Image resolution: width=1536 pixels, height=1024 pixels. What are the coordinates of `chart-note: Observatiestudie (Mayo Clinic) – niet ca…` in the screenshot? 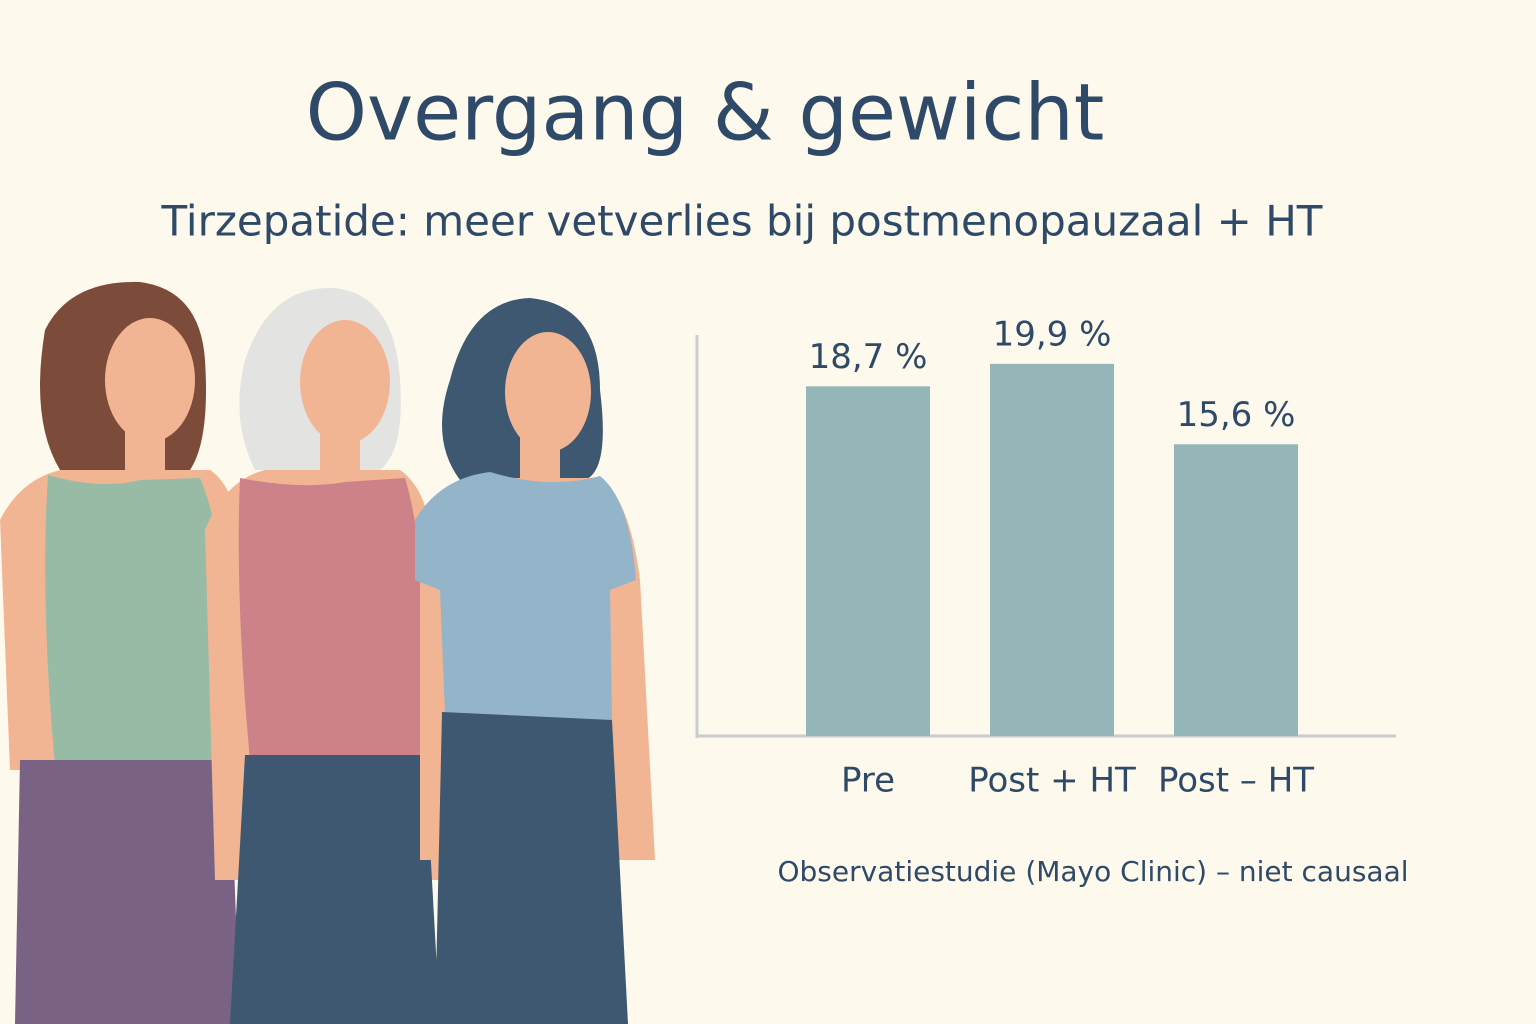 It's located at (1092, 871).